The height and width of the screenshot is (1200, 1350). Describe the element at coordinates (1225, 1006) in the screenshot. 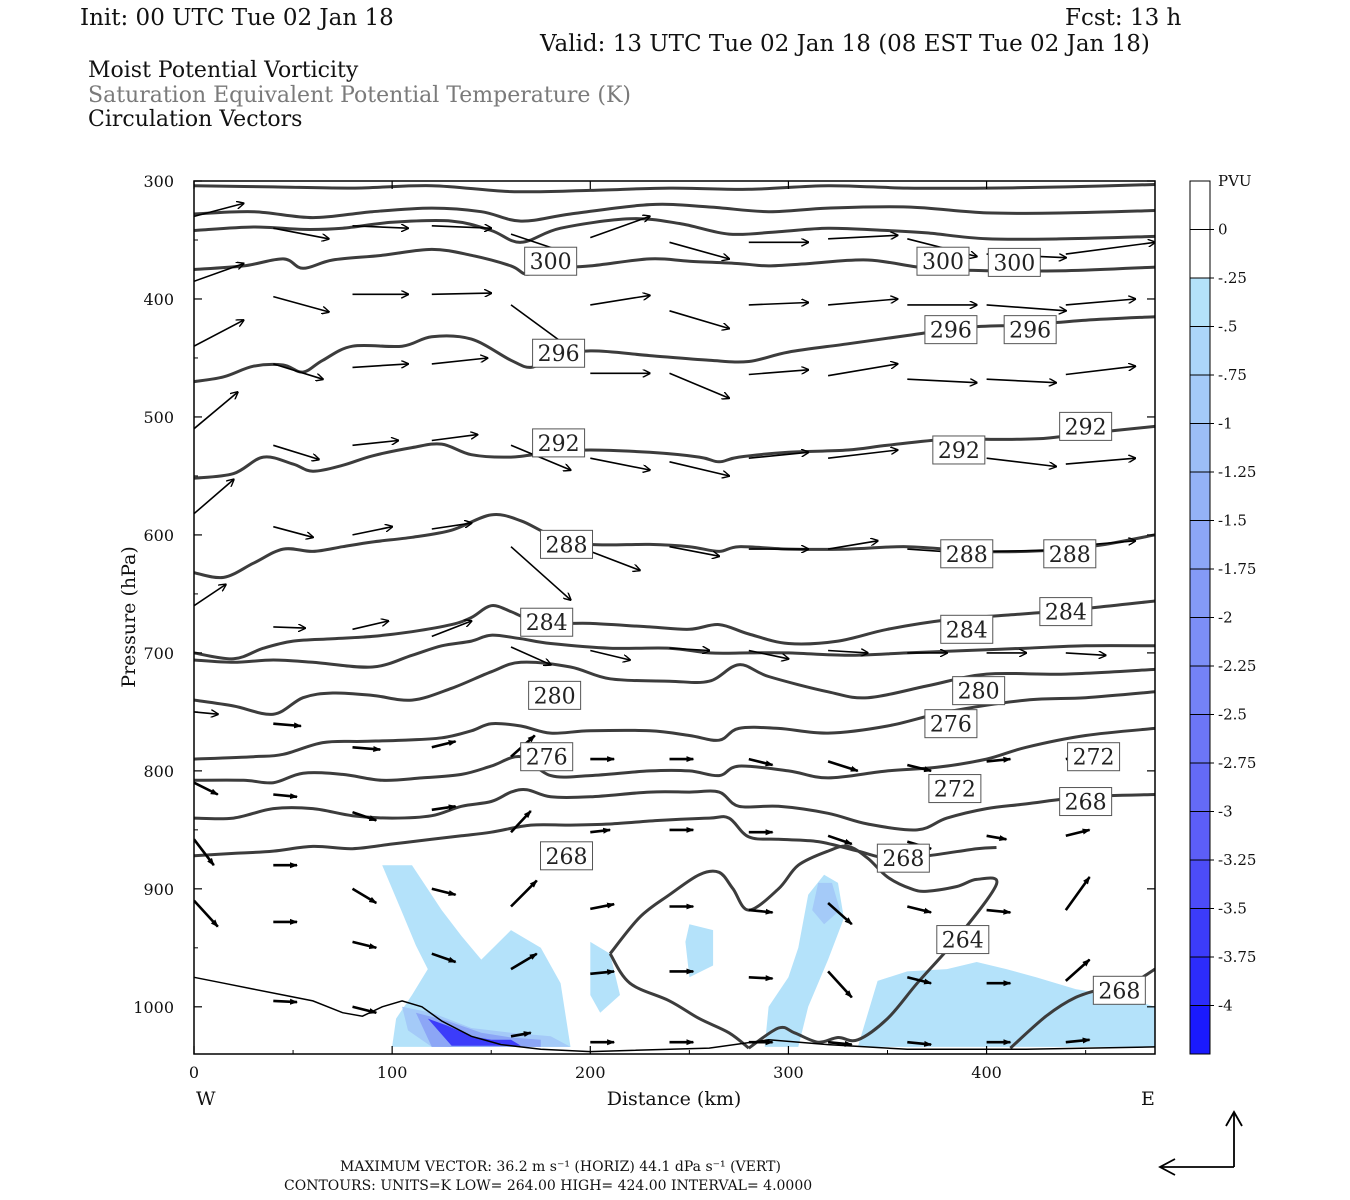

I see `colorbar-label: -4` at that location.